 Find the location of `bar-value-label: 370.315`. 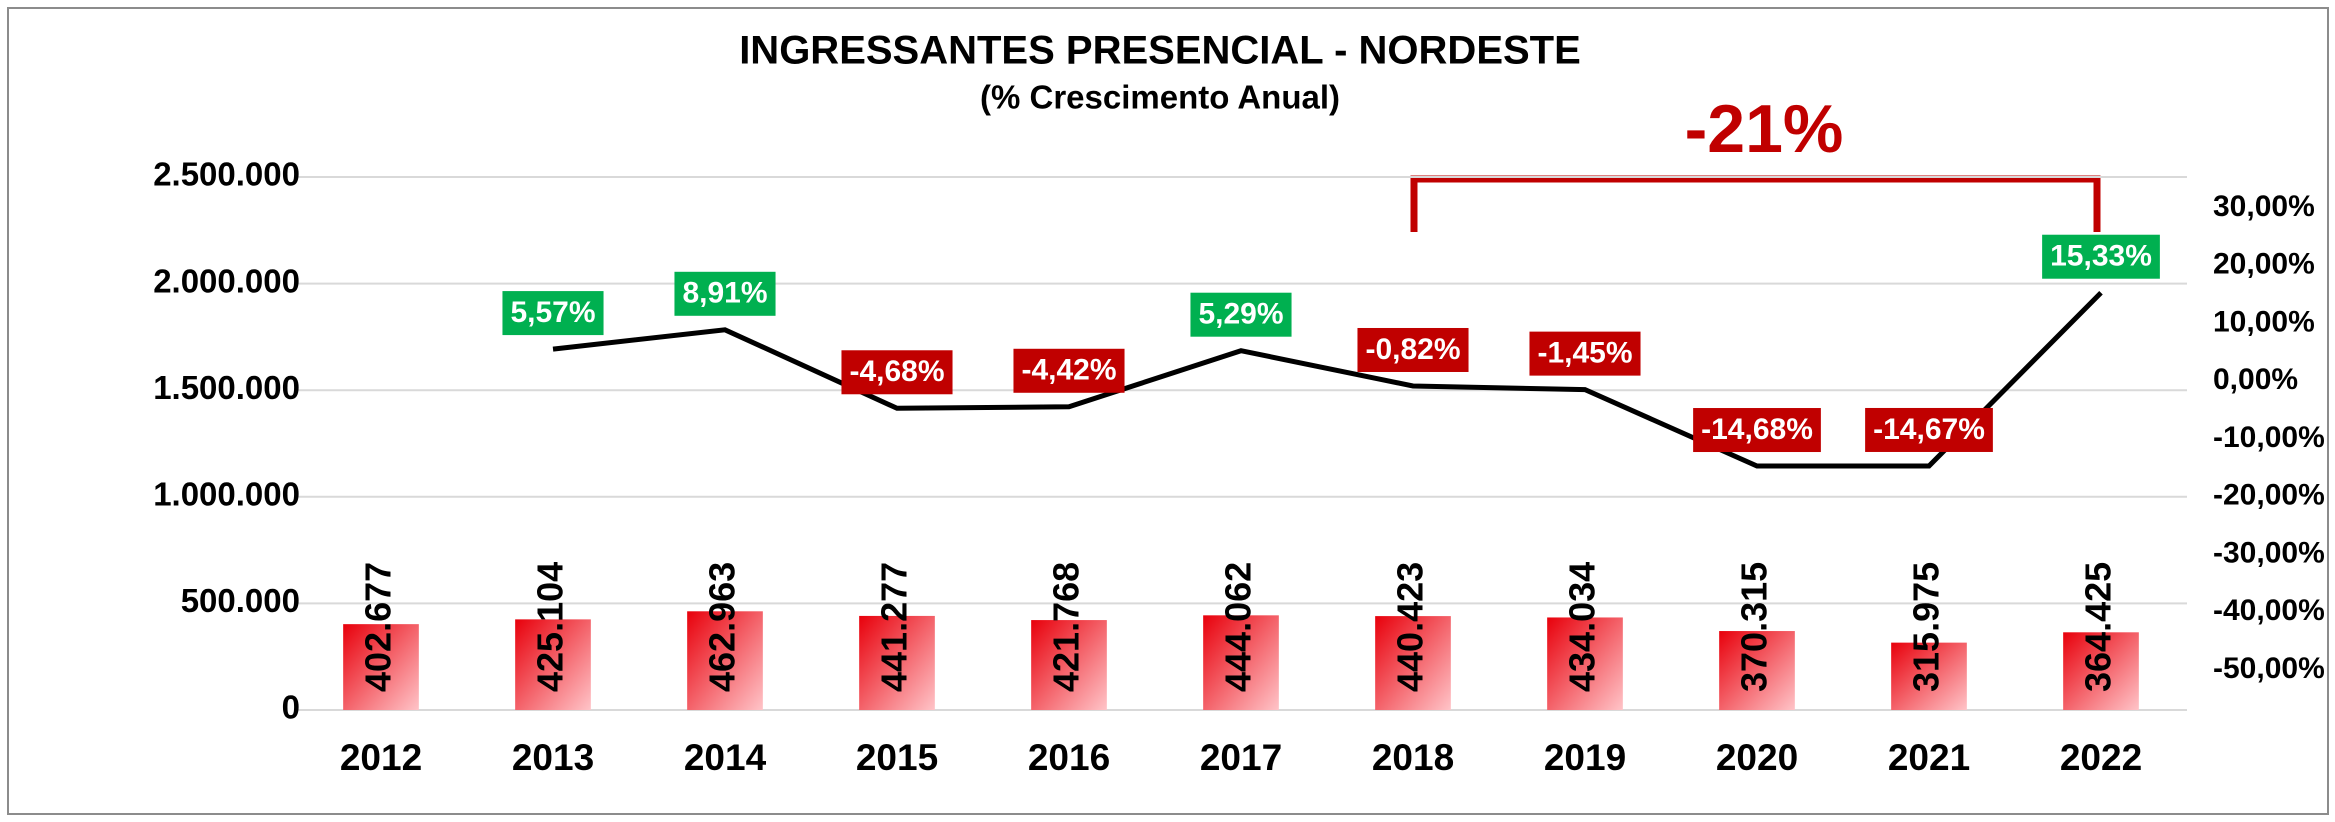

bar-value-label: 370.315 is located at coordinates (1754, 627).